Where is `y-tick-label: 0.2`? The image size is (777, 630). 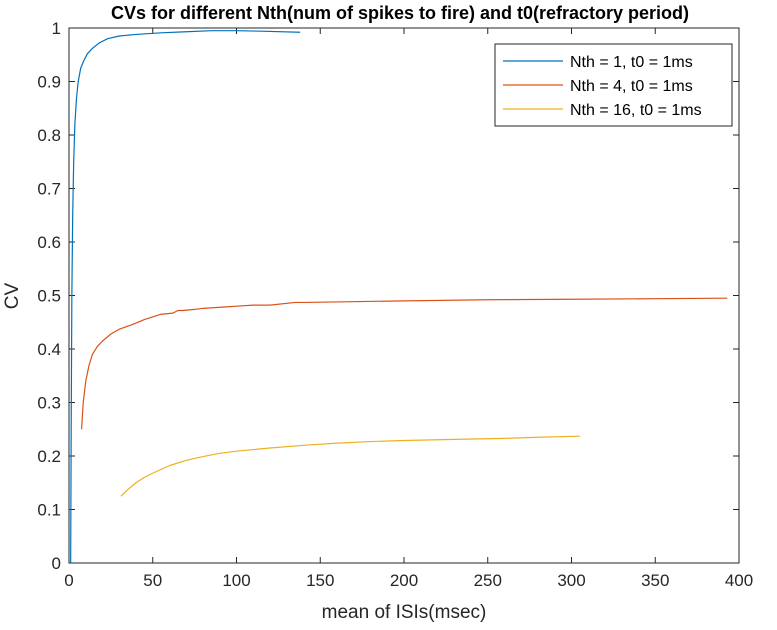
y-tick-label: 0.2 is located at coordinates (49, 456).